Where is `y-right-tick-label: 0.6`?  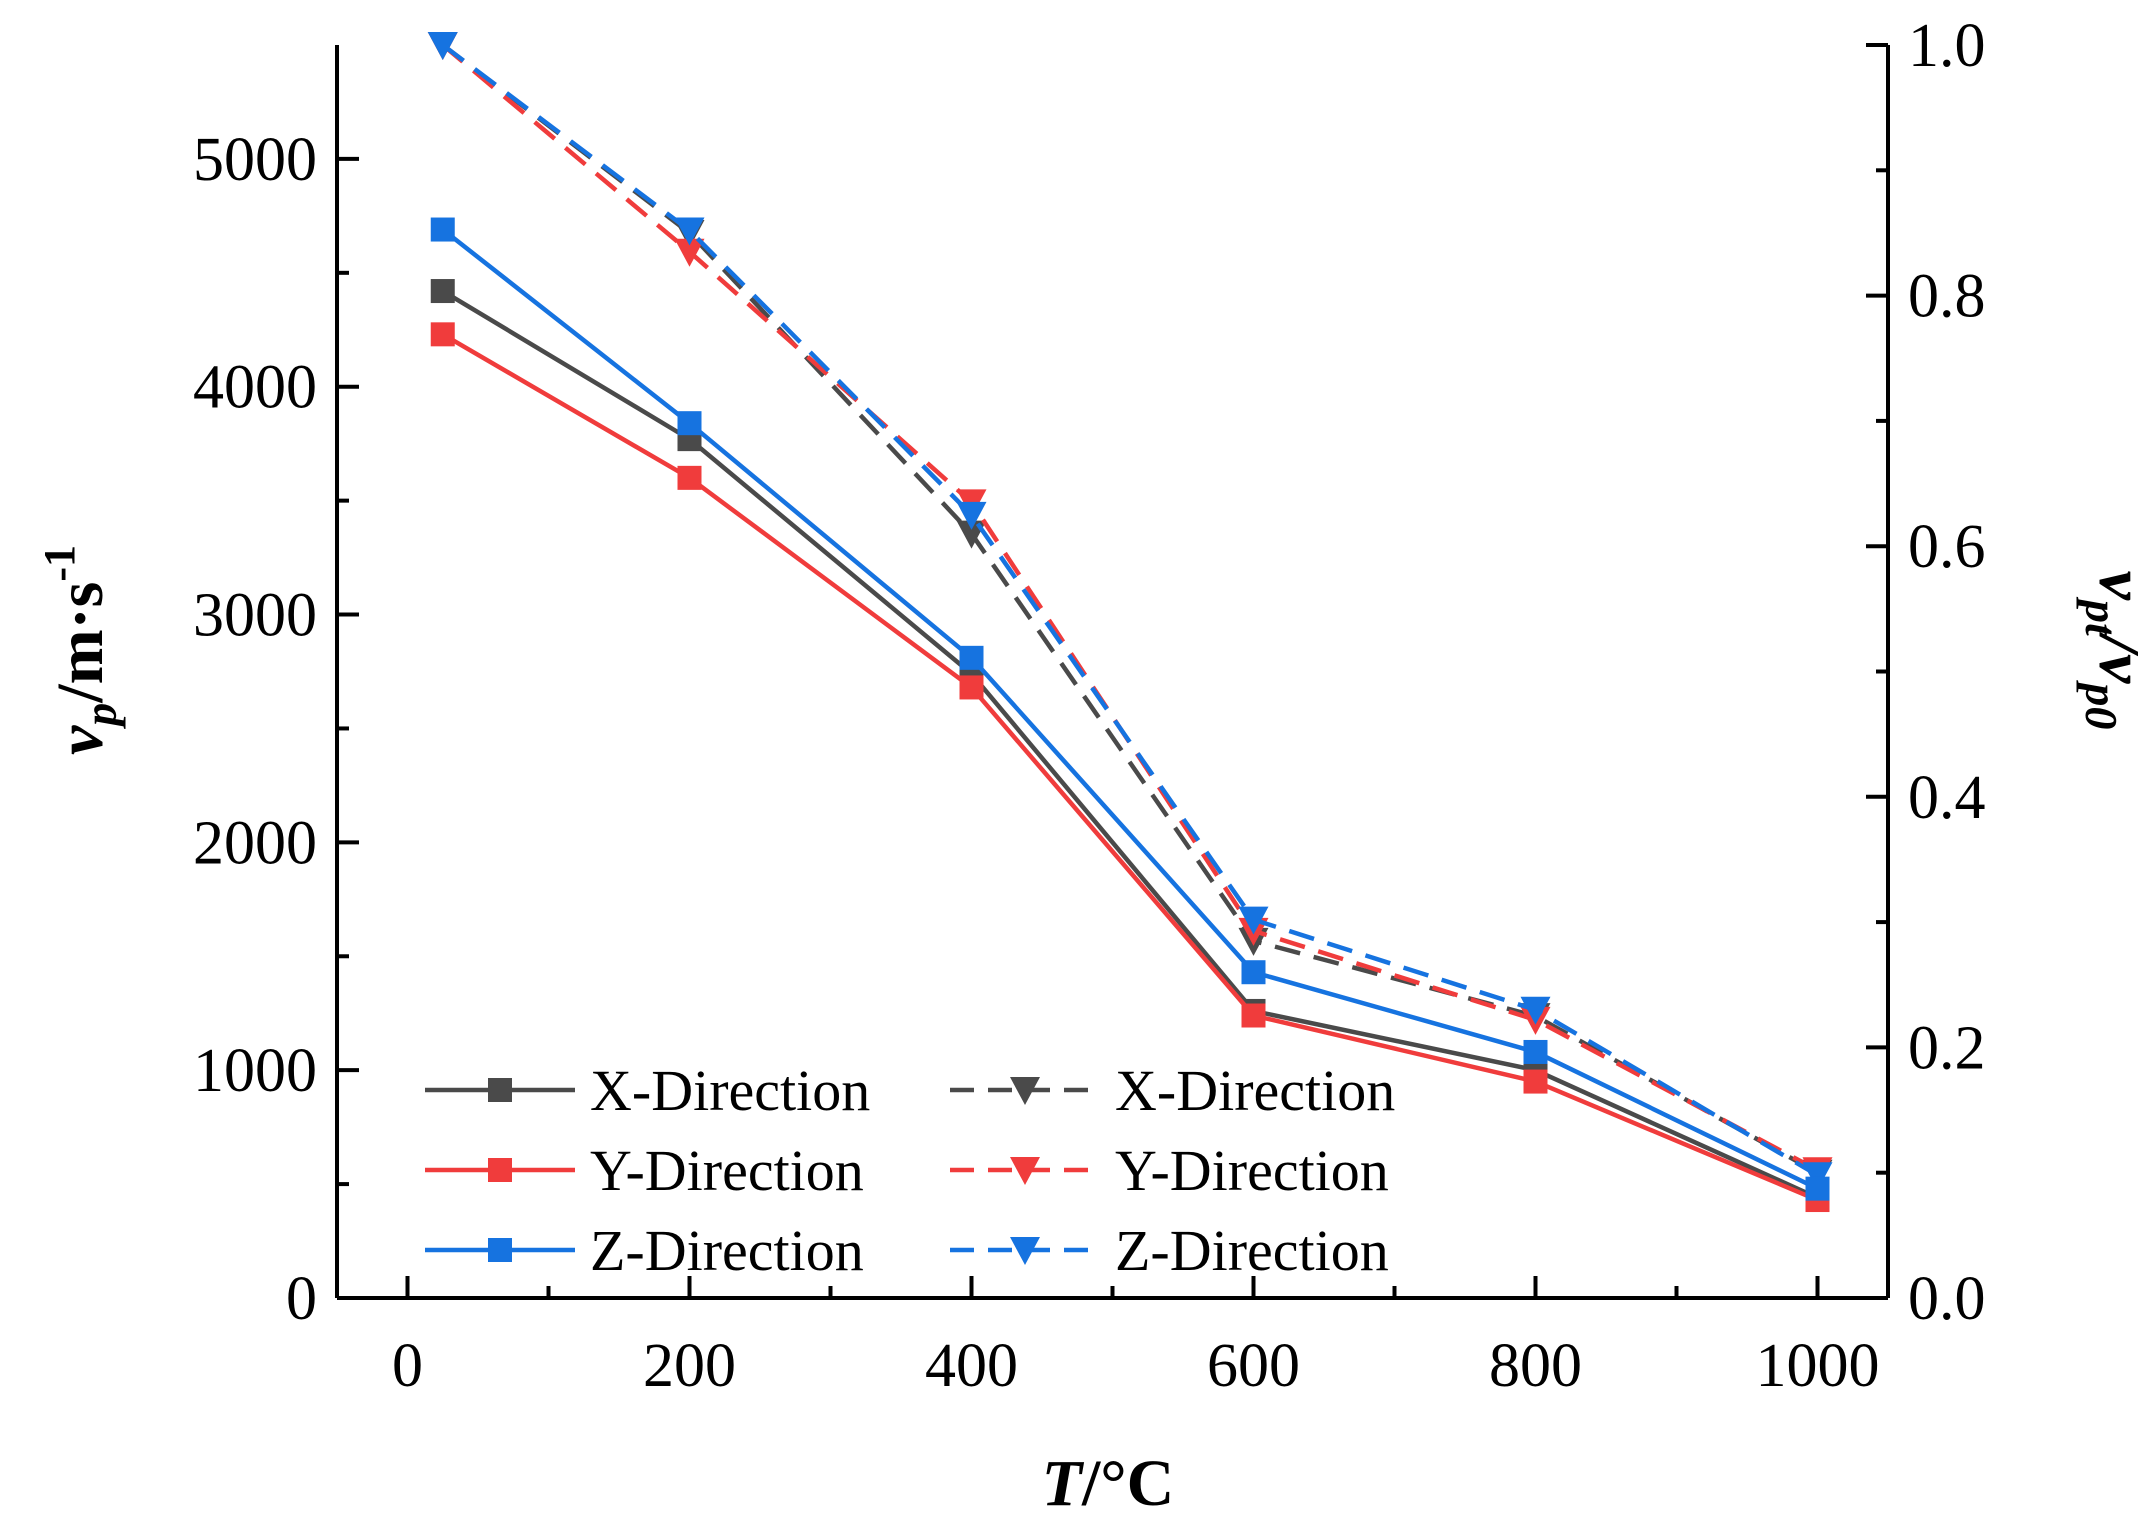
y-right-tick-label: 0.6 is located at coordinates (1947, 547).